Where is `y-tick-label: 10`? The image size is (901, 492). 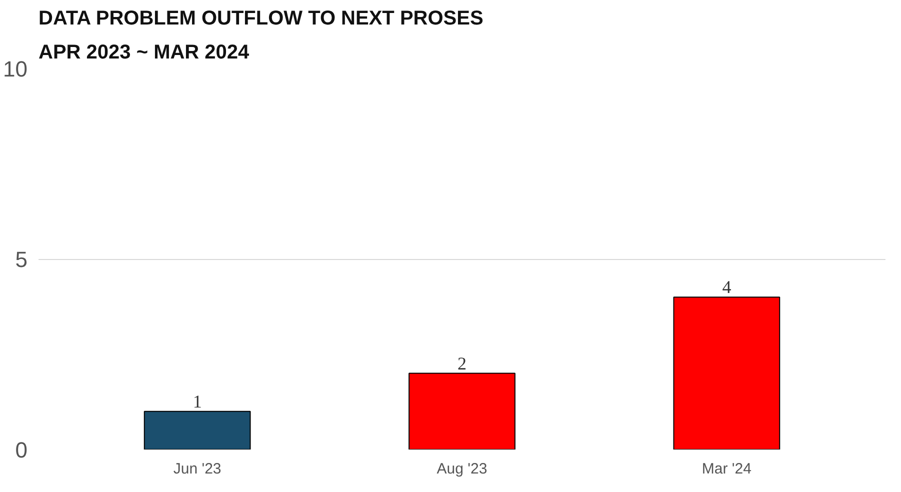
y-tick-label: 10 is located at coordinates (15, 69).